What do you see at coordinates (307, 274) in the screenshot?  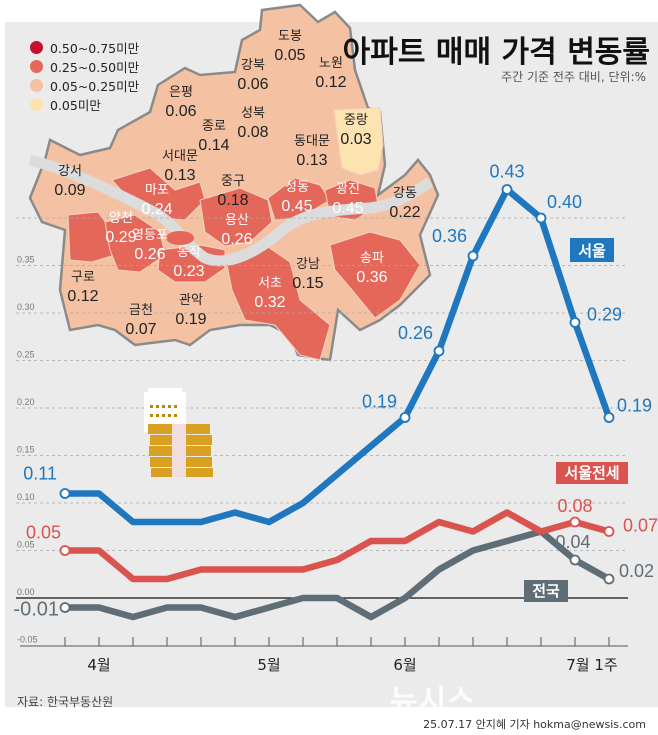 I see `district-label: 강남 0.15` at bounding box center [307, 274].